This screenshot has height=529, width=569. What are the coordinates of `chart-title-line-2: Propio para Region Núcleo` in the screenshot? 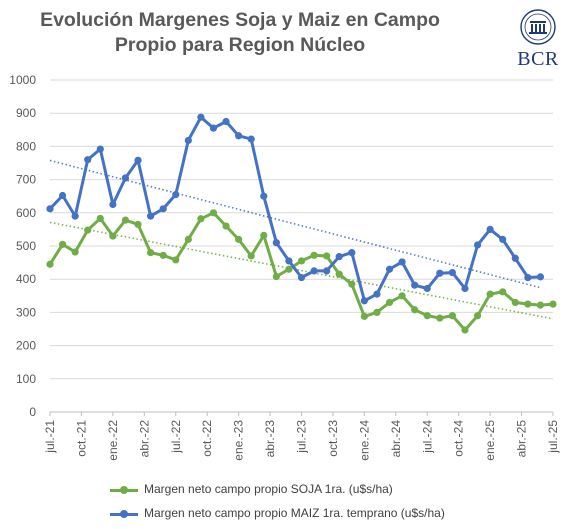 It's located at (240, 45).